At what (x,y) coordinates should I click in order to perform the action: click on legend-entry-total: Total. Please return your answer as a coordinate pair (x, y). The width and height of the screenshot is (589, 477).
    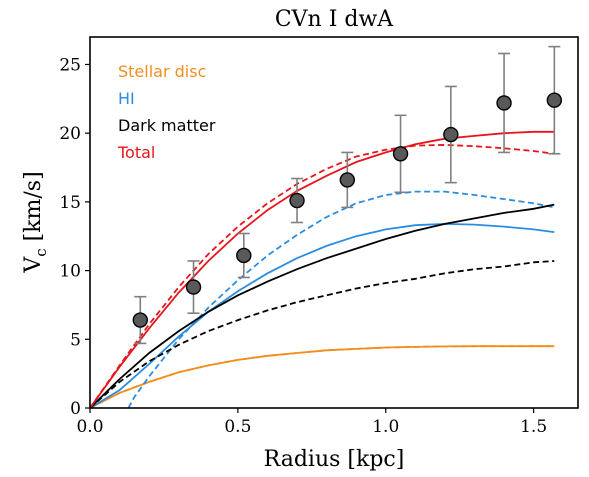
    Looking at the image, I should click on (136, 152).